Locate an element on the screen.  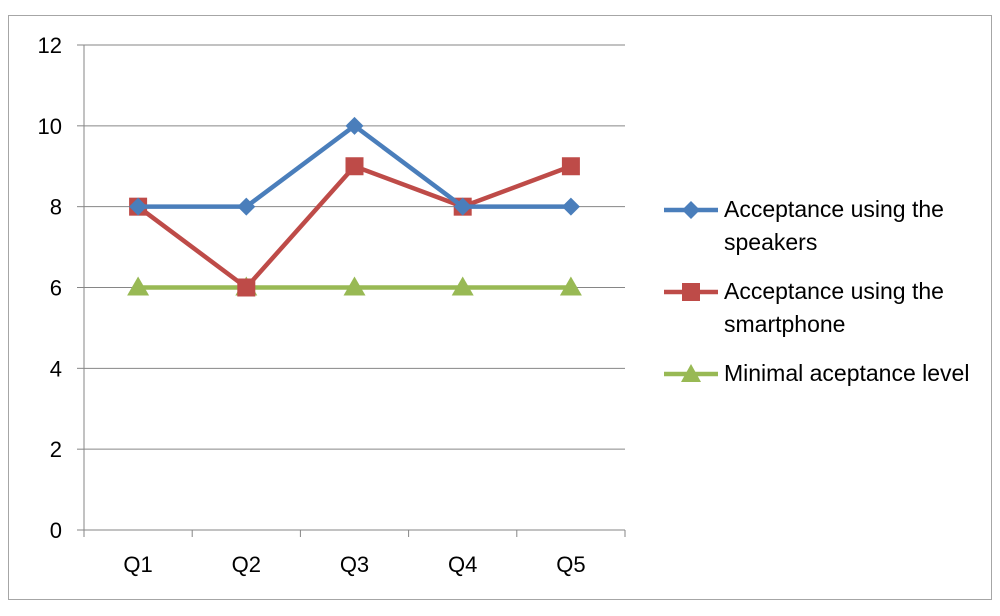
data-point-1-Q2 is located at coordinates (246, 287).